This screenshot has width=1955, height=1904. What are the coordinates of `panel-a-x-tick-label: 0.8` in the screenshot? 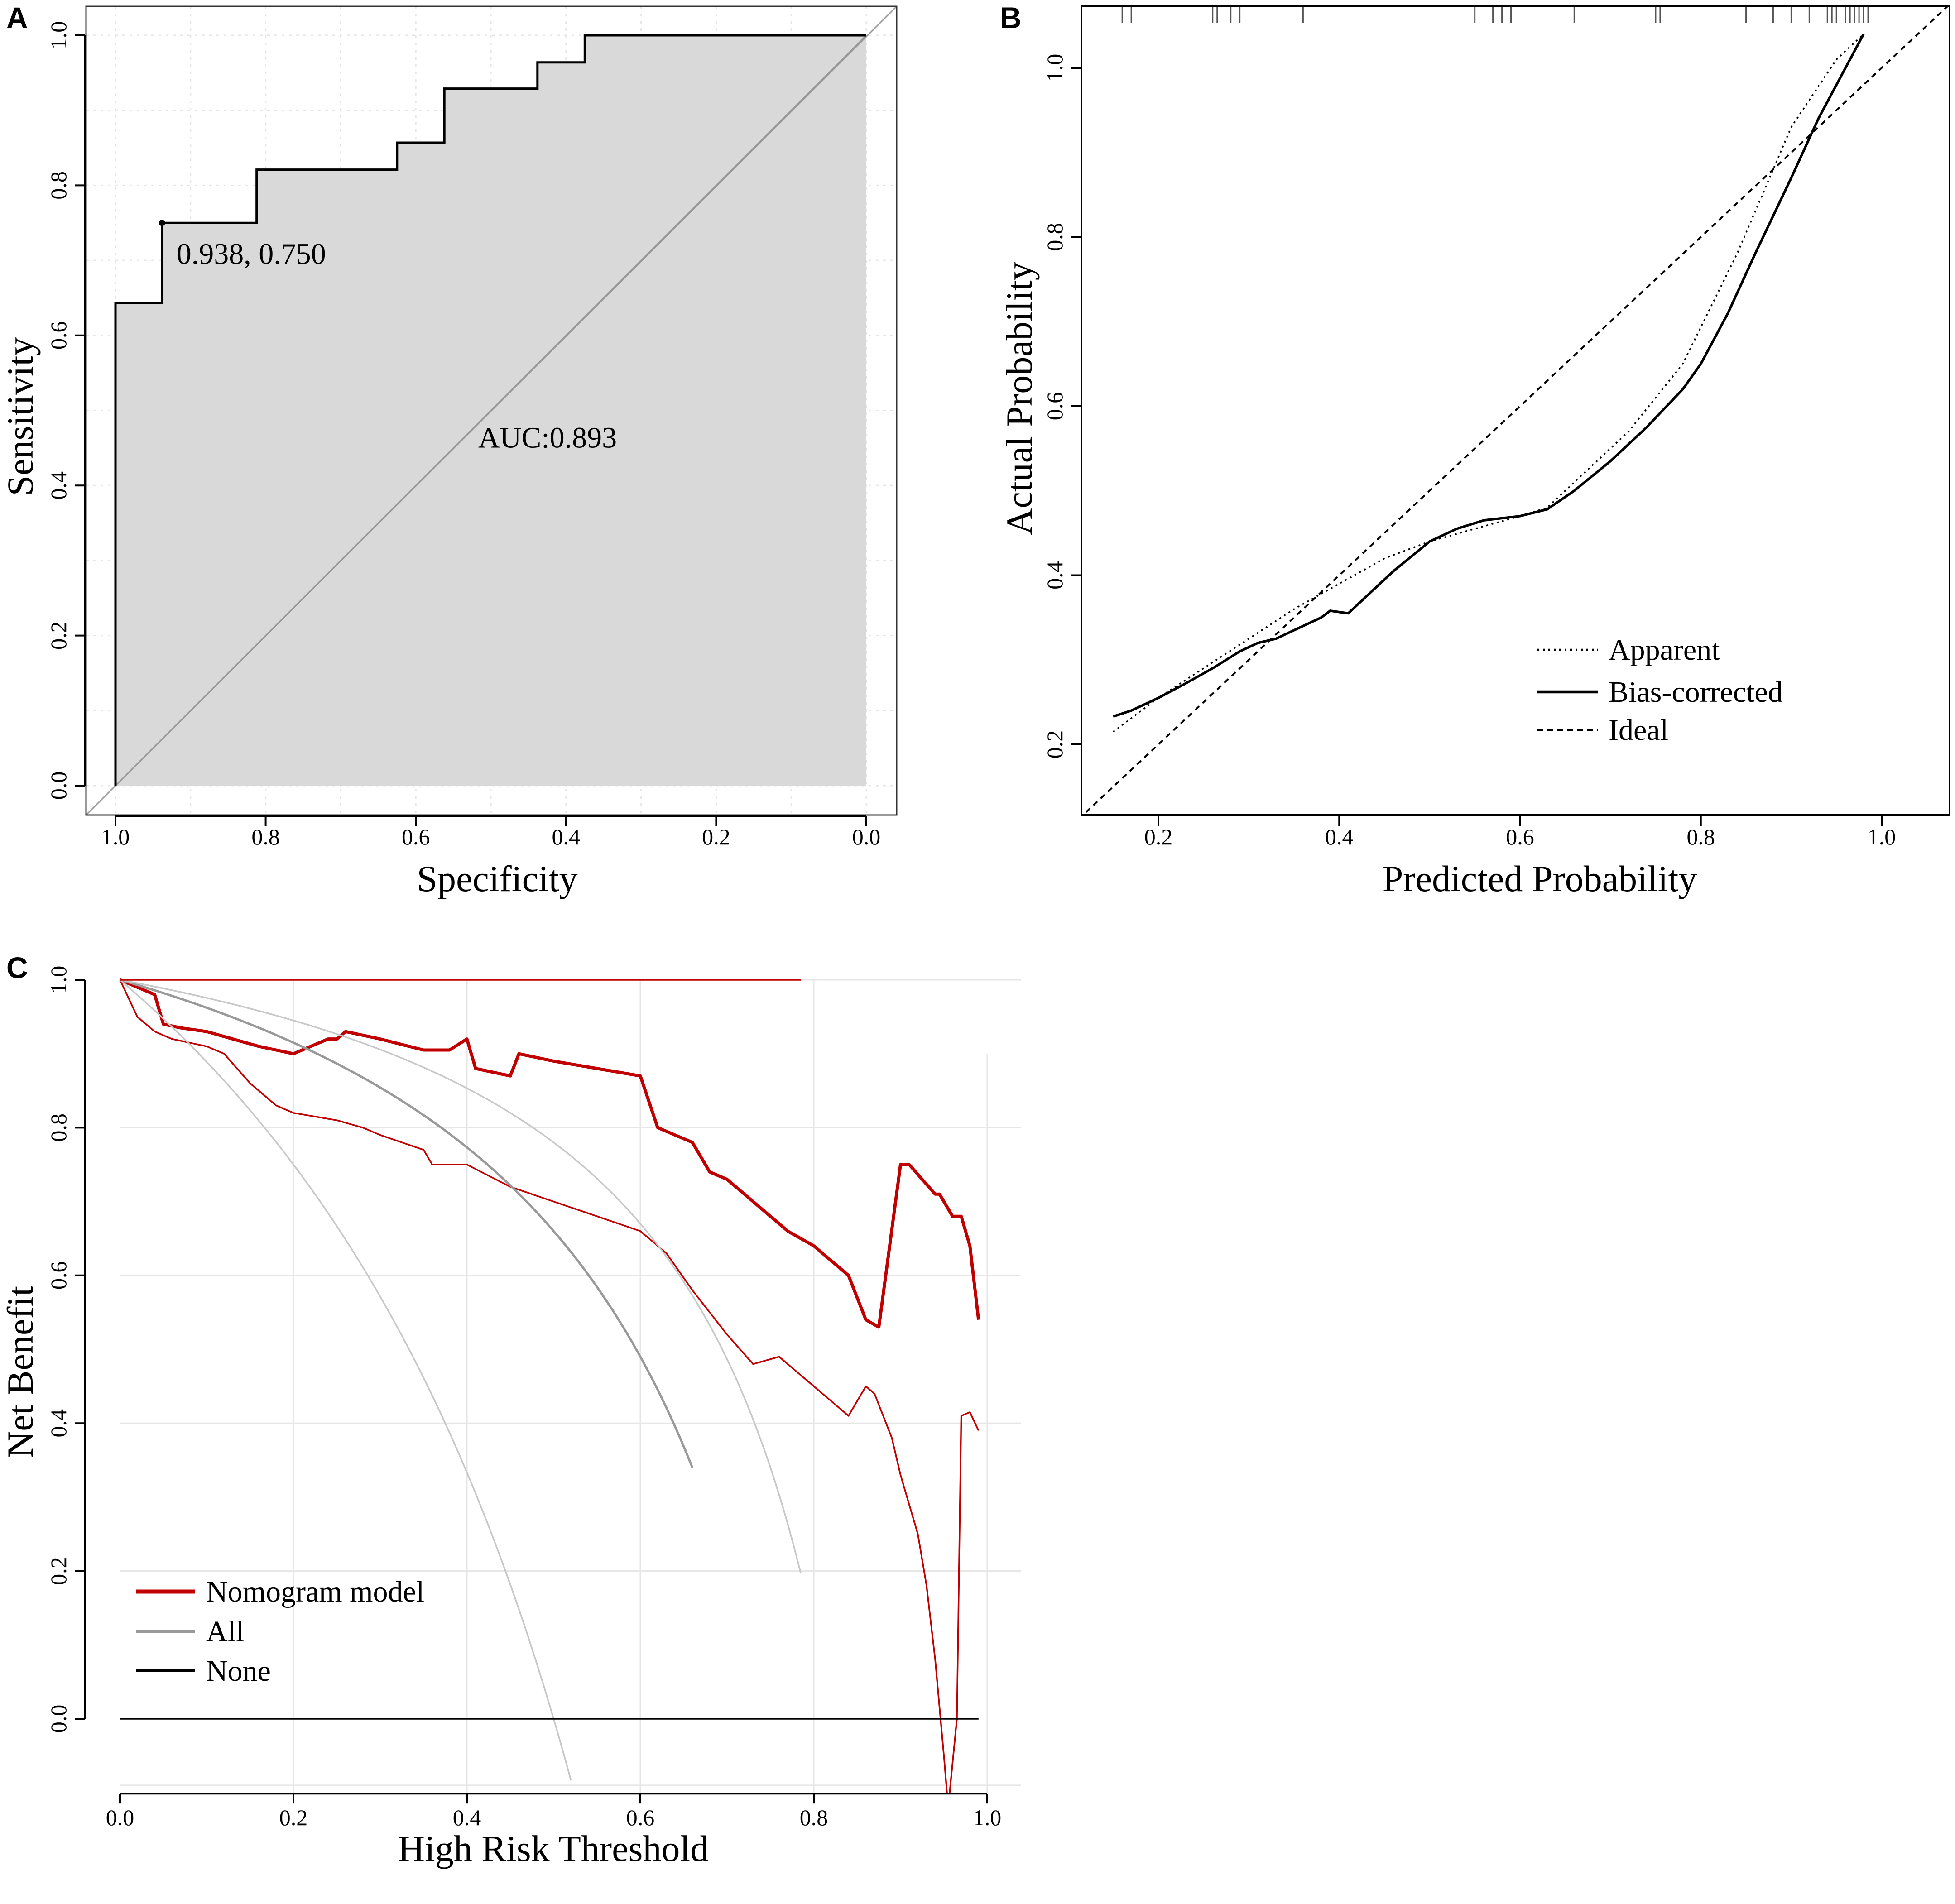 It's located at (265, 836).